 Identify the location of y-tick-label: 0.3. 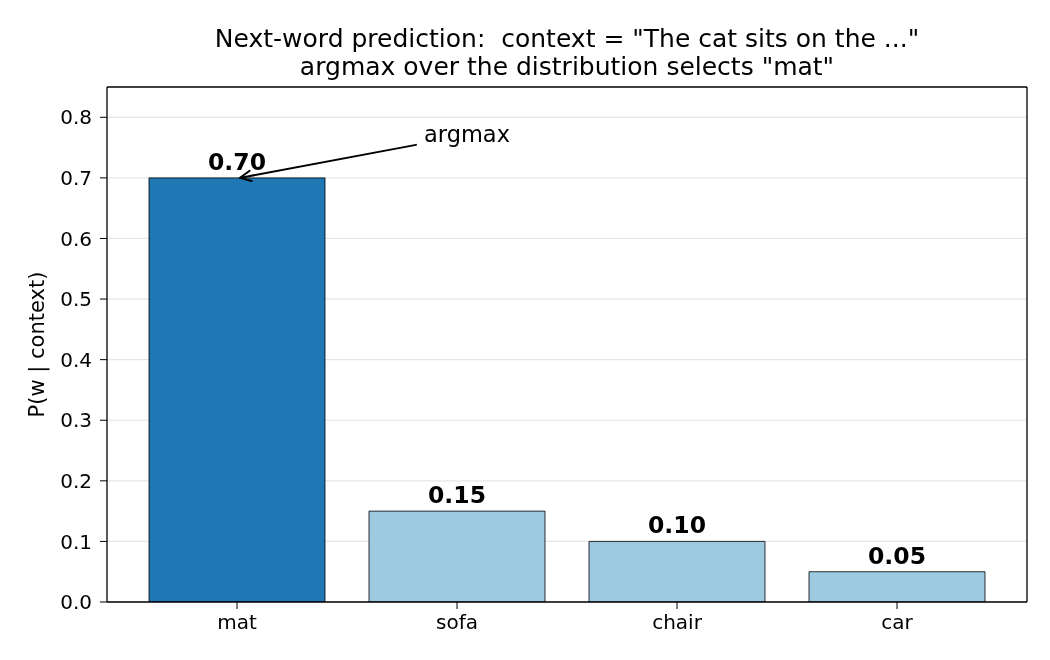
(76, 420).